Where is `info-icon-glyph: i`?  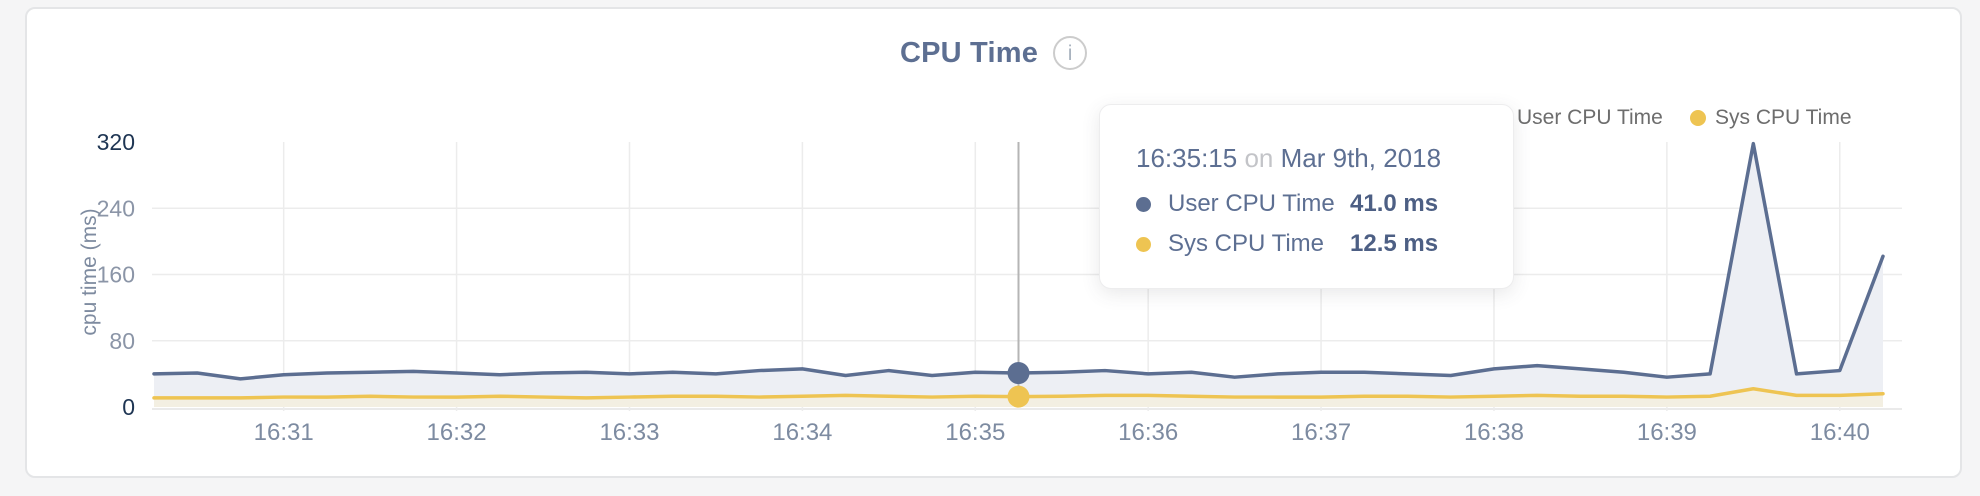 info-icon-glyph: i is located at coordinates (1070, 53).